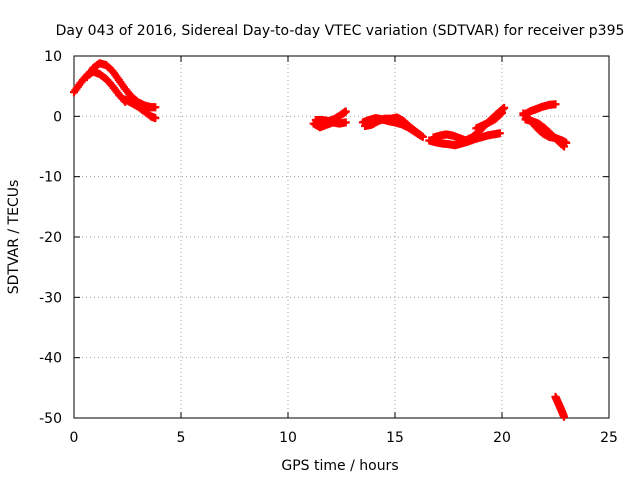  Describe the element at coordinates (502, 438) in the screenshot. I see `x-tick-label: 20` at that location.